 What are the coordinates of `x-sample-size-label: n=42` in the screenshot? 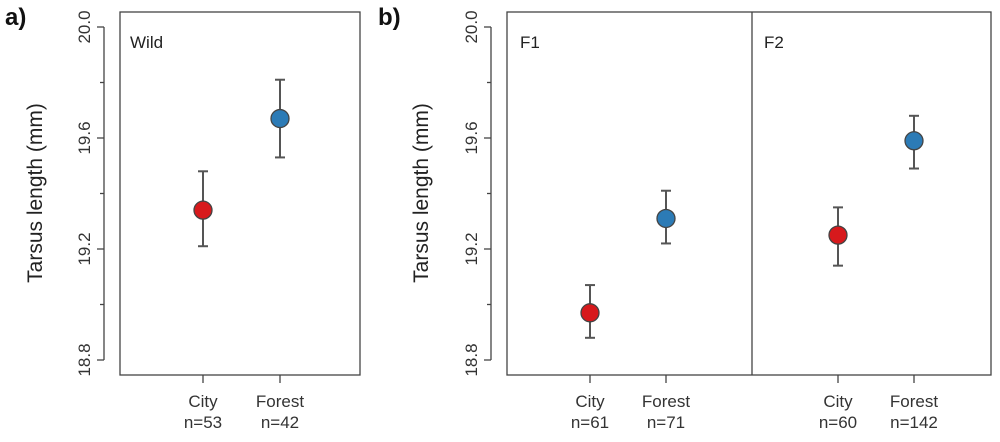 It's located at (280, 422).